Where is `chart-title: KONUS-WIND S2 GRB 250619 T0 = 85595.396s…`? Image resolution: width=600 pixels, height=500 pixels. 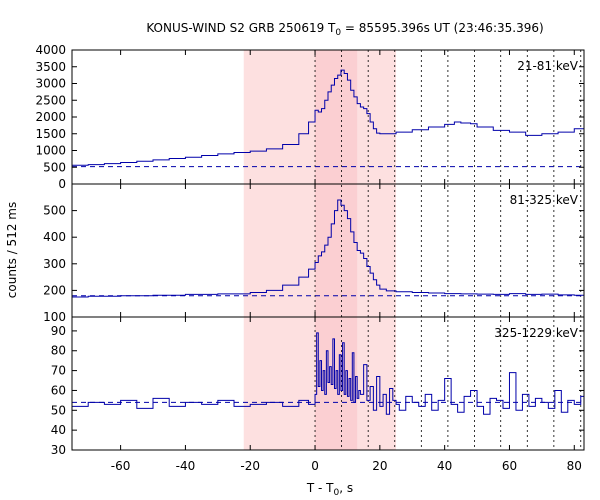
chart-title: KONUS-WIND S2 GRB 250619 T0 = 85595.396s… is located at coordinates (344, 29).